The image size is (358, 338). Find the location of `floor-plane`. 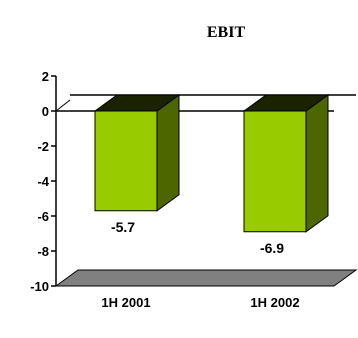

floor-plane is located at coordinates (206, 278).